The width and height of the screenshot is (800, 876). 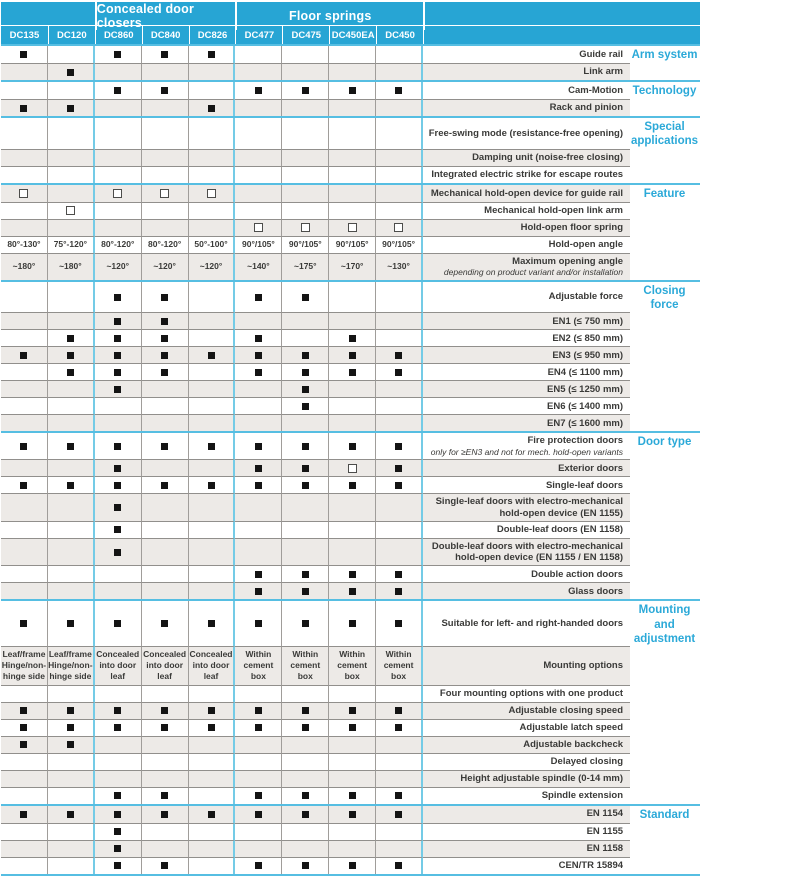 I want to click on table-row: Height adjustable spindle (0-14 mm), so click(x=350, y=778).